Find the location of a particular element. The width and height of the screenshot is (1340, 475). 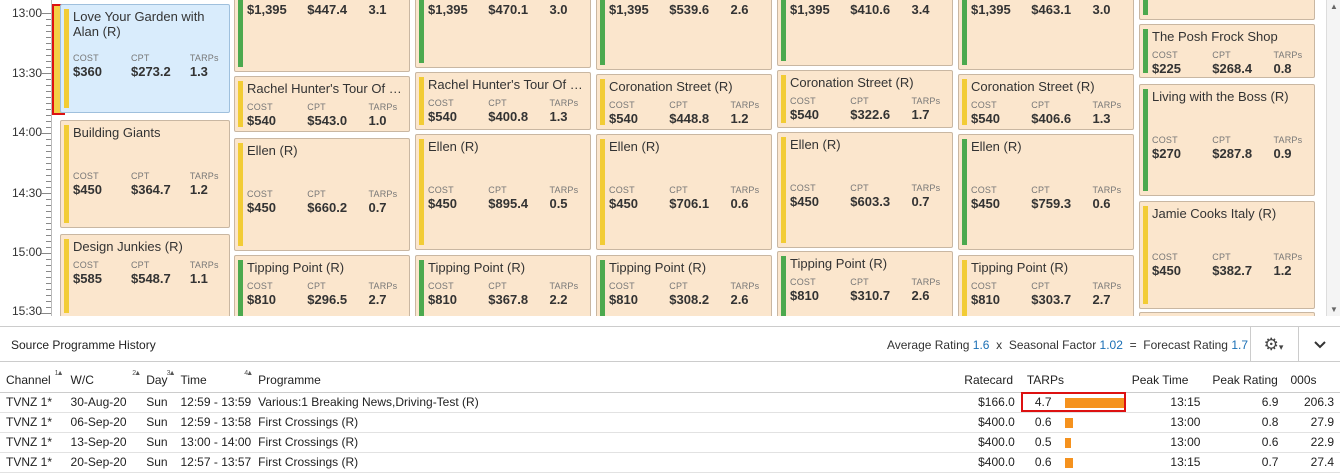

column-header-thousands: 000s is located at coordinates (1312, 380).